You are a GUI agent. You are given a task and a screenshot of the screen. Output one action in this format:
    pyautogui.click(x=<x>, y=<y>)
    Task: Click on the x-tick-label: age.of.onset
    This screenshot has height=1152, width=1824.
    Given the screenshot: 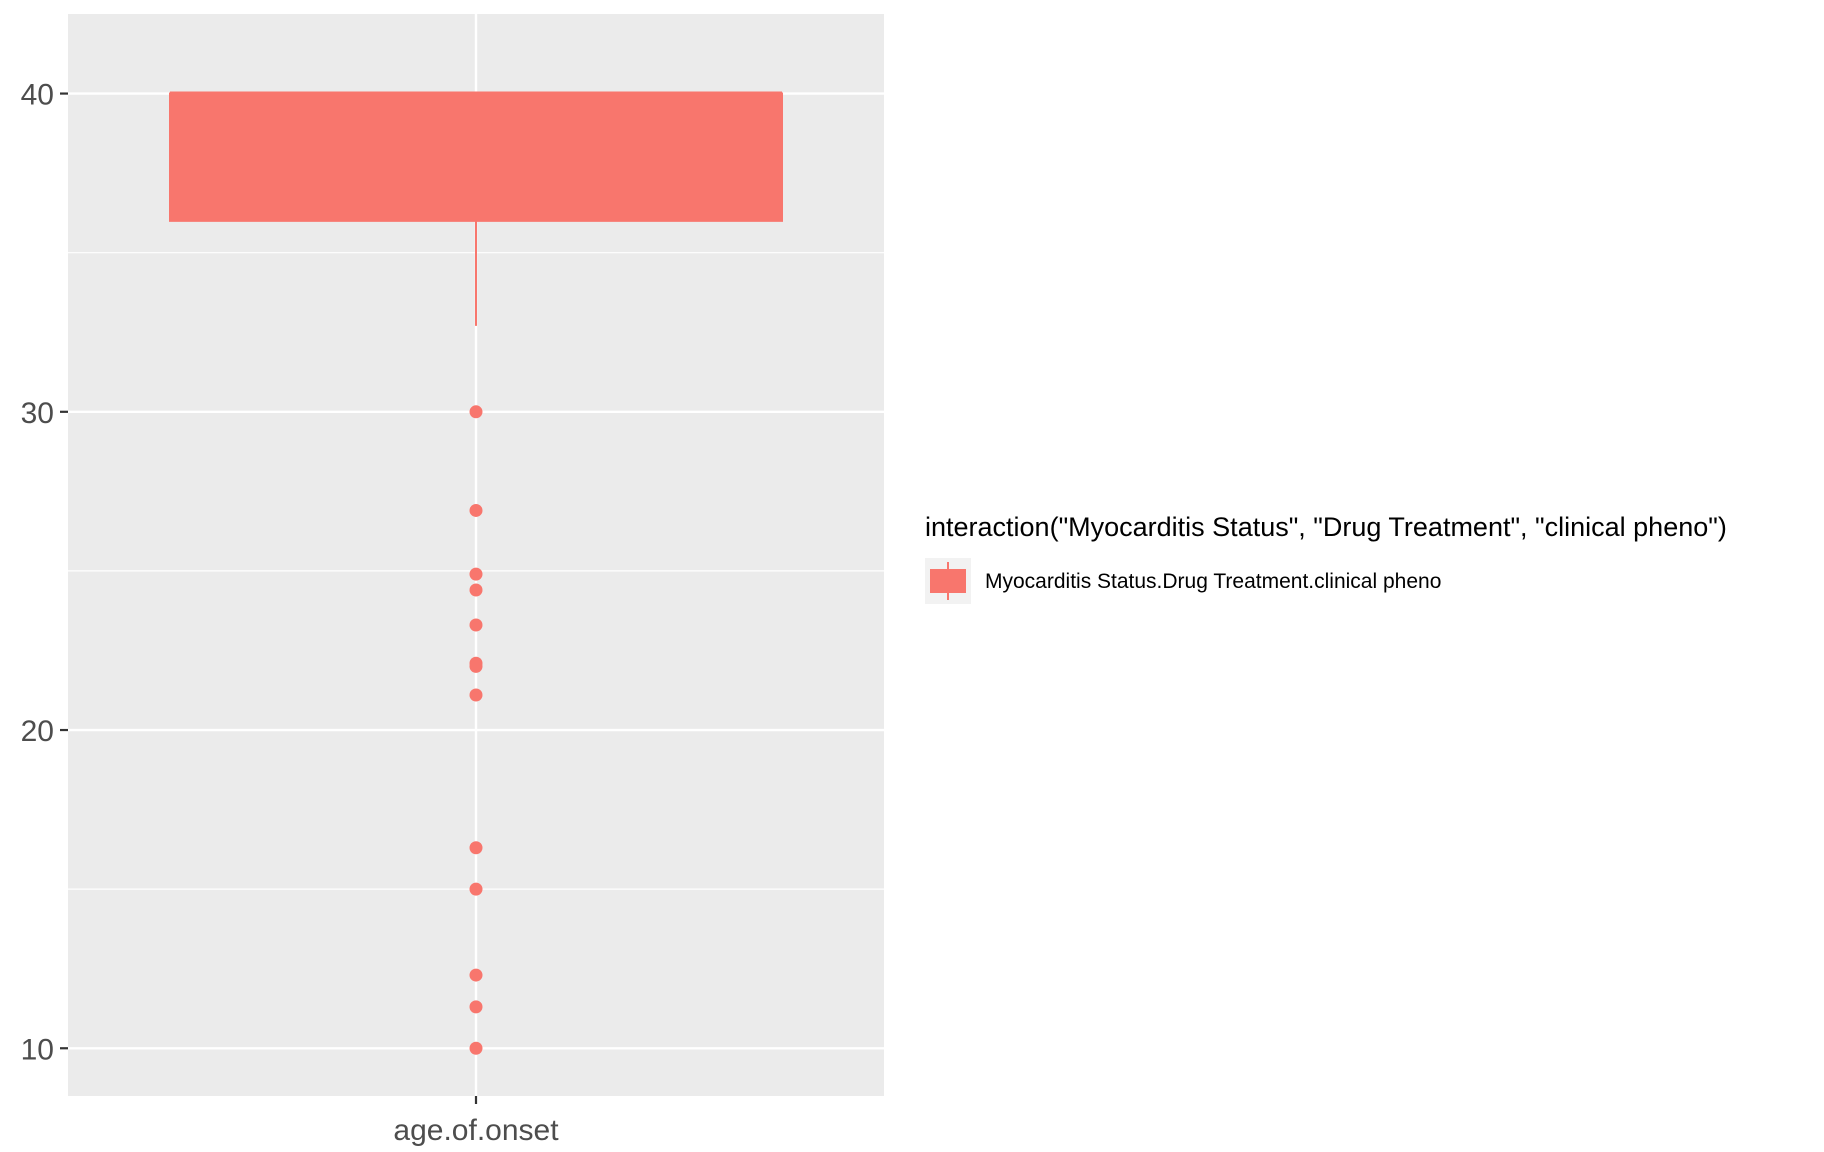 What is the action you would take?
    pyautogui.click(x=476, y=1130)
    